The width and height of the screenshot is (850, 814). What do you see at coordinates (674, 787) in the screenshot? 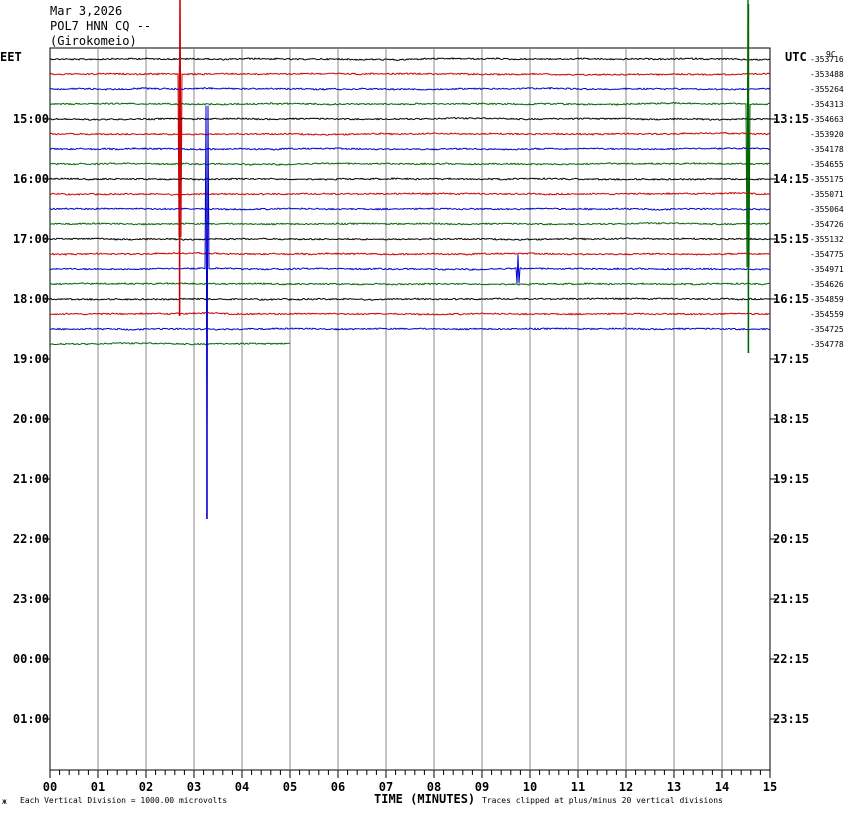
I see `x-tick-label: 13` at bounding box center [674, 787].